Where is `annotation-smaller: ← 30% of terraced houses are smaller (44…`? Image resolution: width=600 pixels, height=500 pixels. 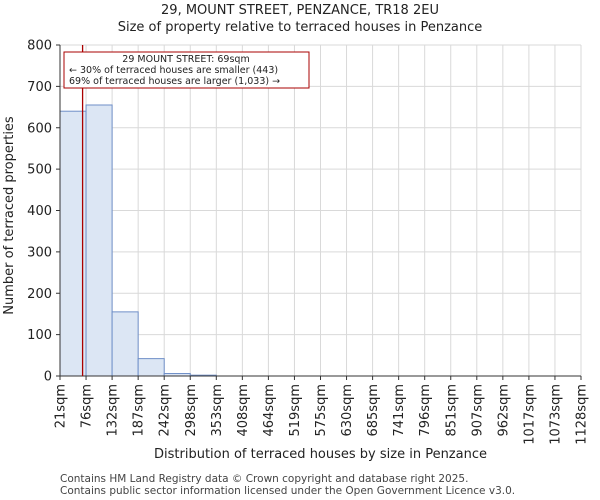
annotation-smaller: ← 30% of terraced houses are smaller (44… is located at coordinates (173, 70).